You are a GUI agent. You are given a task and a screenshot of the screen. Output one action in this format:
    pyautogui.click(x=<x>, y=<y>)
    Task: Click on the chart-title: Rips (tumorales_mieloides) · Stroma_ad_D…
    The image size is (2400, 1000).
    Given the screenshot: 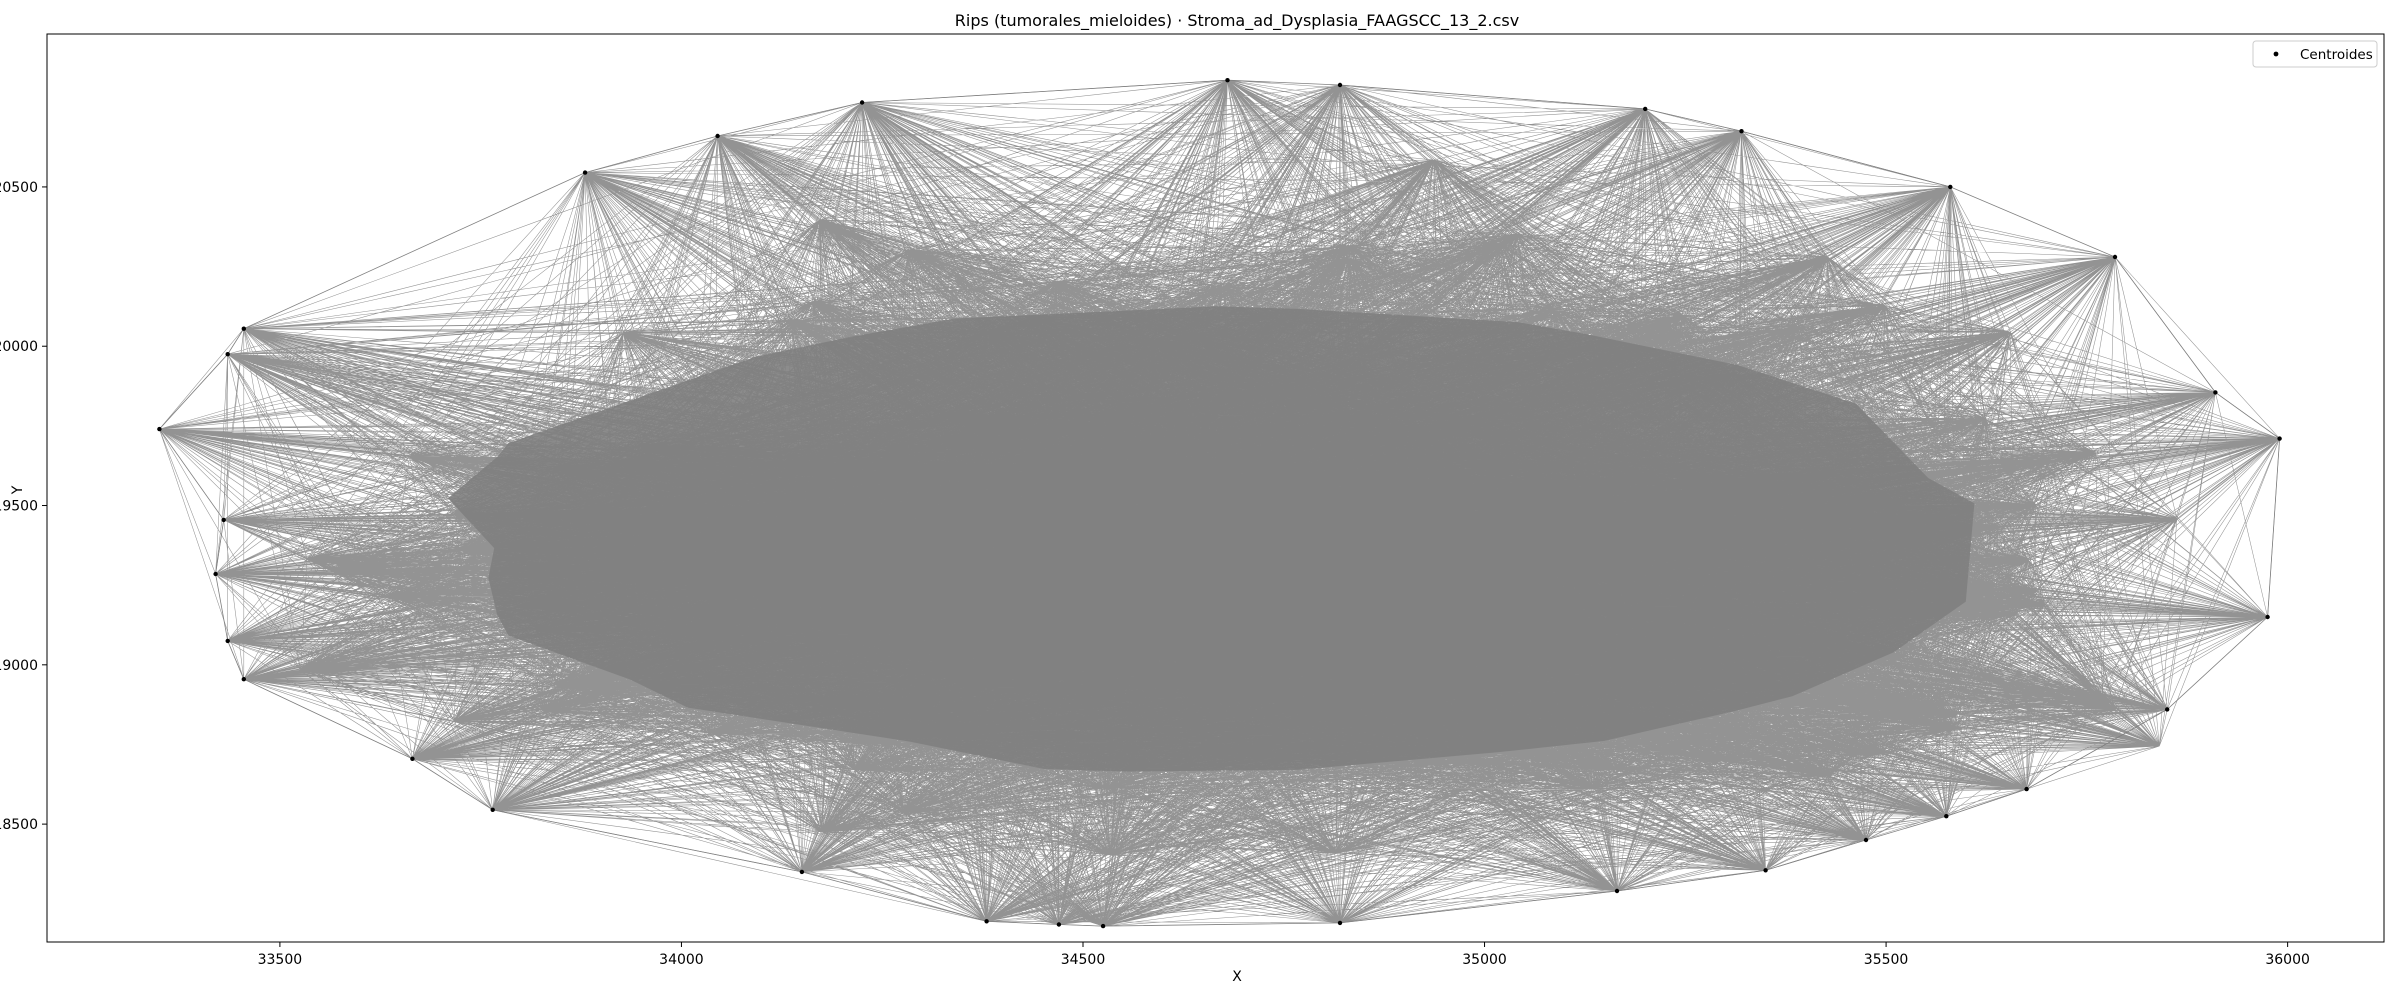 What is the action you would take?
    pyautogui.click(x=1237, y=21)
    